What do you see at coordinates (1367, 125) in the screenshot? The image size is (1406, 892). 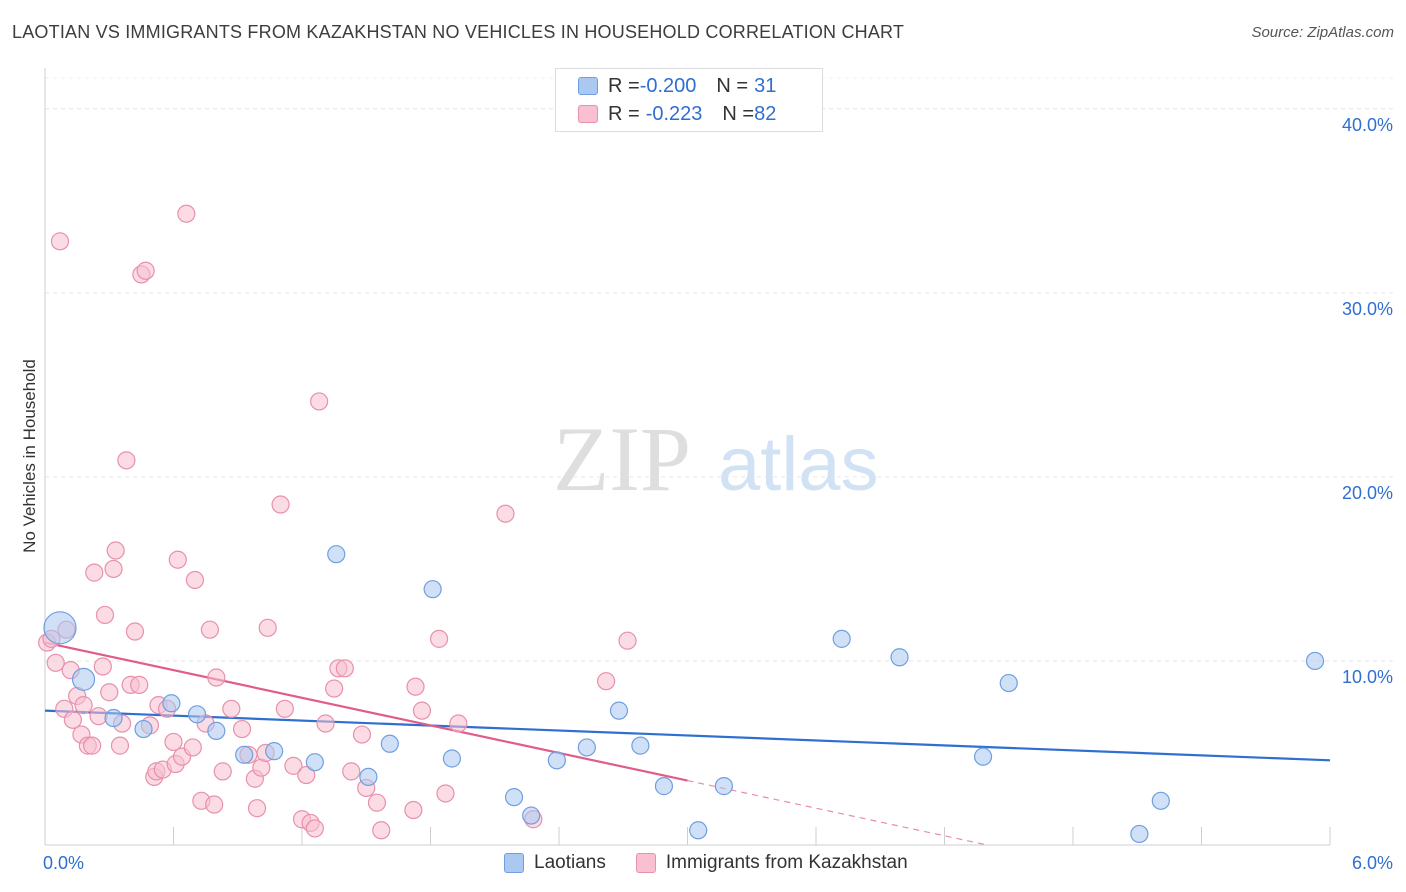 I see `y-tick-label: 40.0%` at bounding box center [1367, 125].